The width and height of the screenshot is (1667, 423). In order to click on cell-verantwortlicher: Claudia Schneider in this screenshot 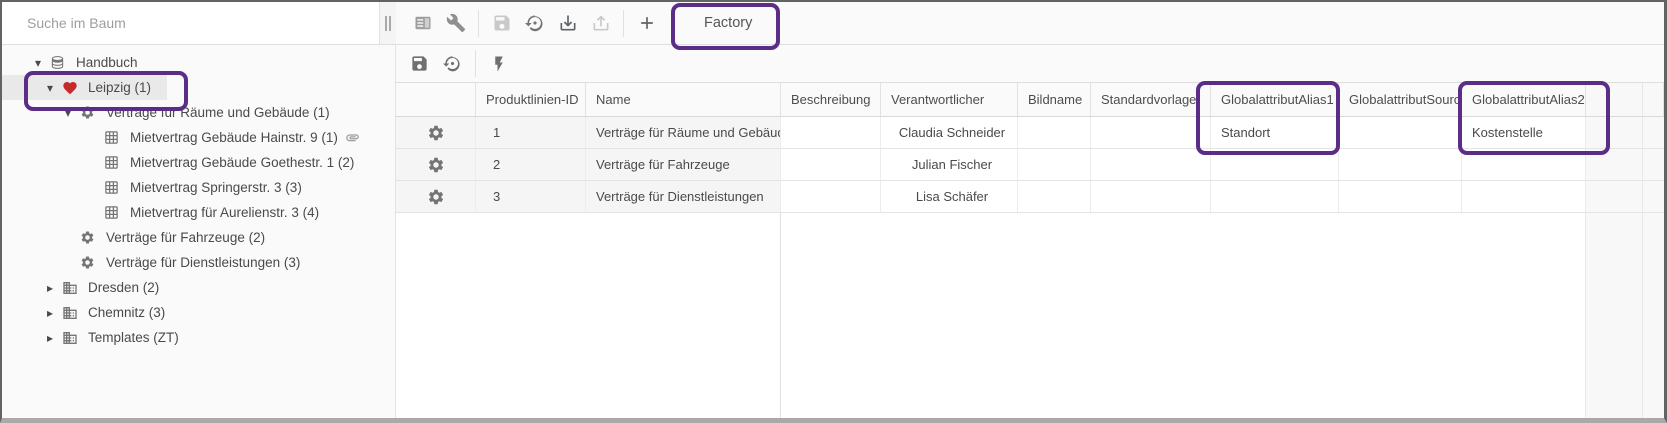, I will do `click(949, 132)`.